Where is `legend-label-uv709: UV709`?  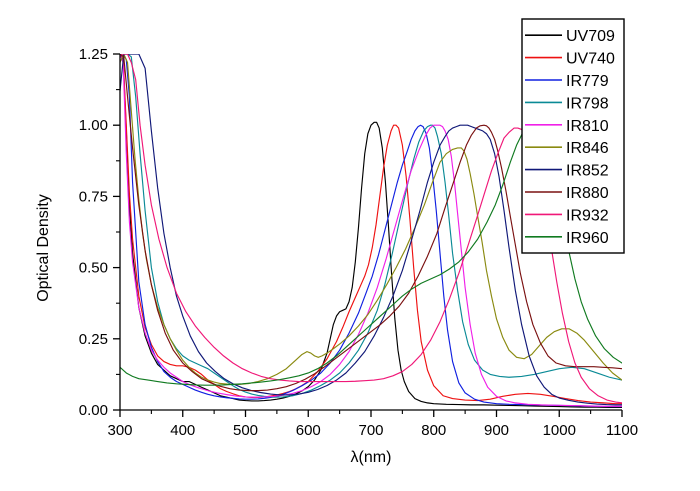 legend-label-uv709: UV709 is located at coordinates (590, 36).